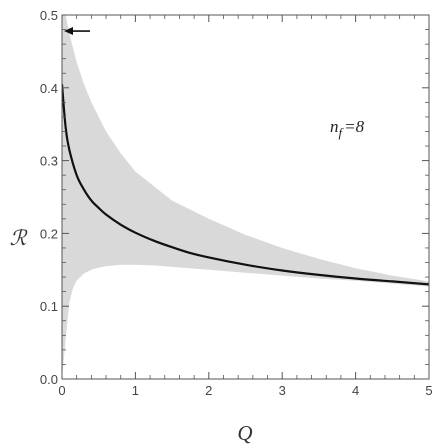 The height and width of the screenshot is (448, 436). I want to click on y-tick-label: 0.0, so click(49, 379).